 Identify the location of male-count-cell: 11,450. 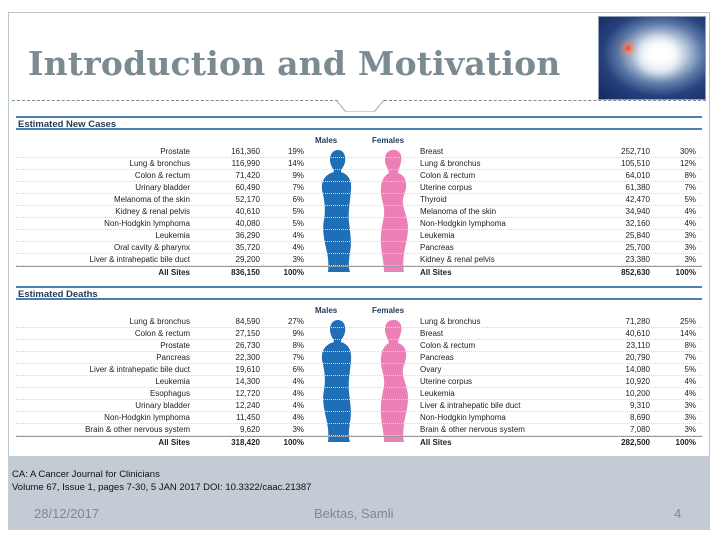
(248, 417).